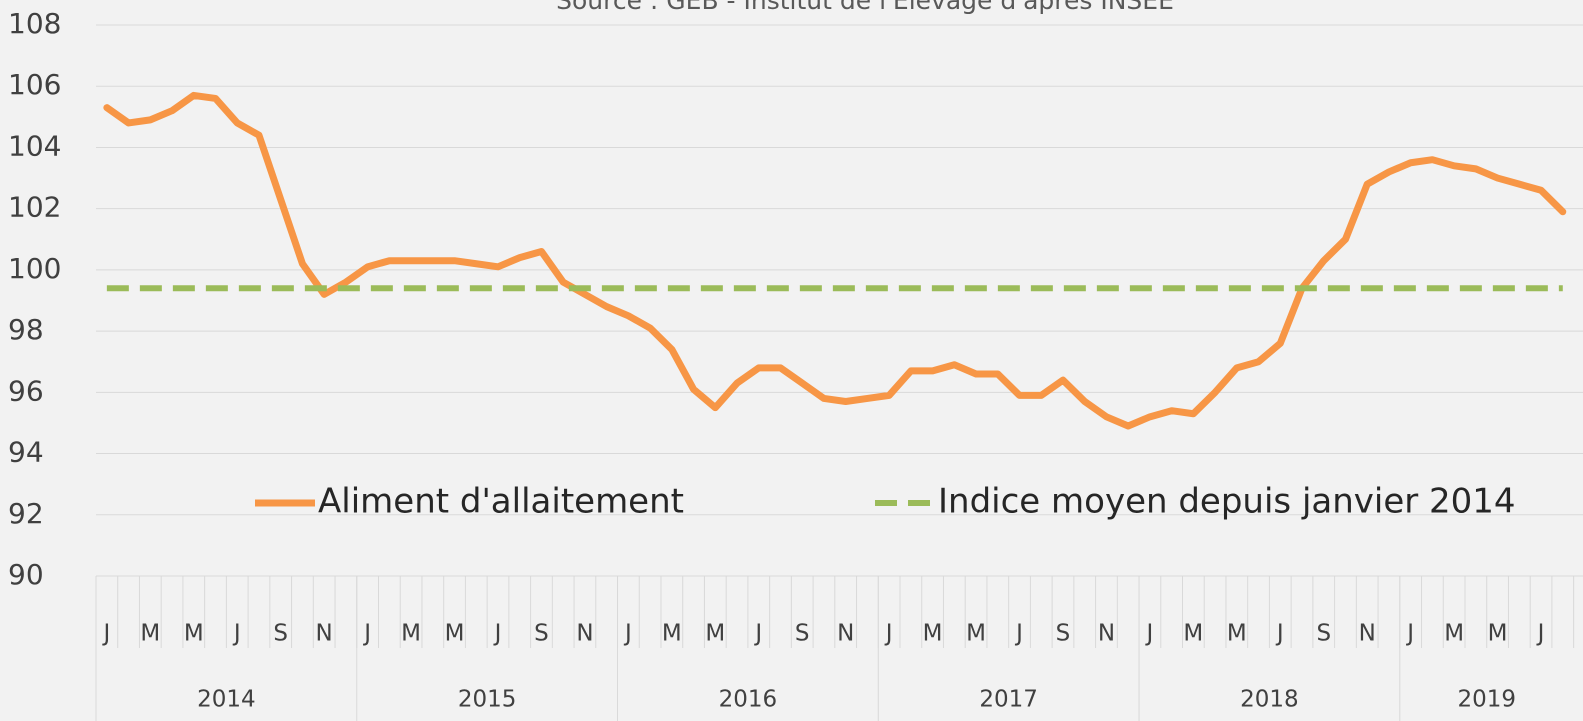 This screenshot has height=721, width=1583. I want to click on y-tick-label: 106, so click(34, 84).